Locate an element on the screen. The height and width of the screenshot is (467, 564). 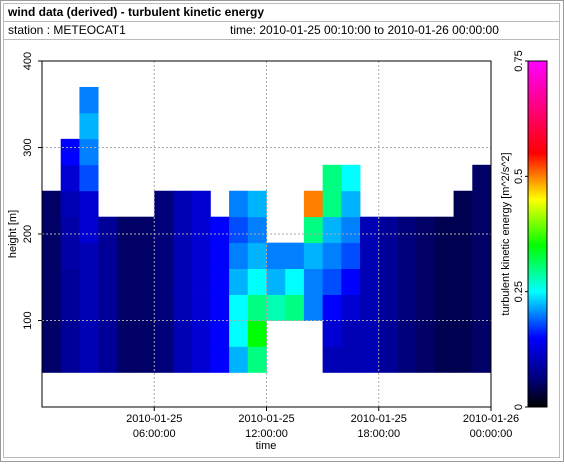
y-tick-label: 100 is located at coordinates (28, 320).